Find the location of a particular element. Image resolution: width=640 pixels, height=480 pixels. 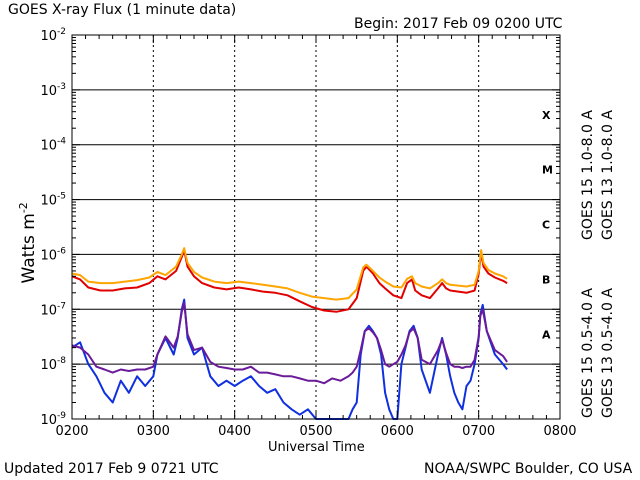

noaa-credit: NOAA/SWPC Boulder, CO USA is located at coordinates (528, 469).